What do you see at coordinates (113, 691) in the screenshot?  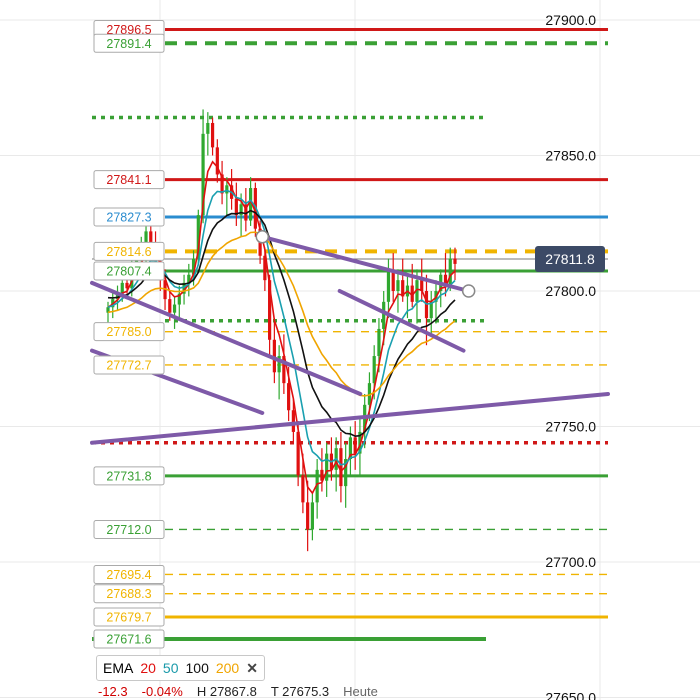 I see `change-value: -12.3` at bounding box center [113, 691].